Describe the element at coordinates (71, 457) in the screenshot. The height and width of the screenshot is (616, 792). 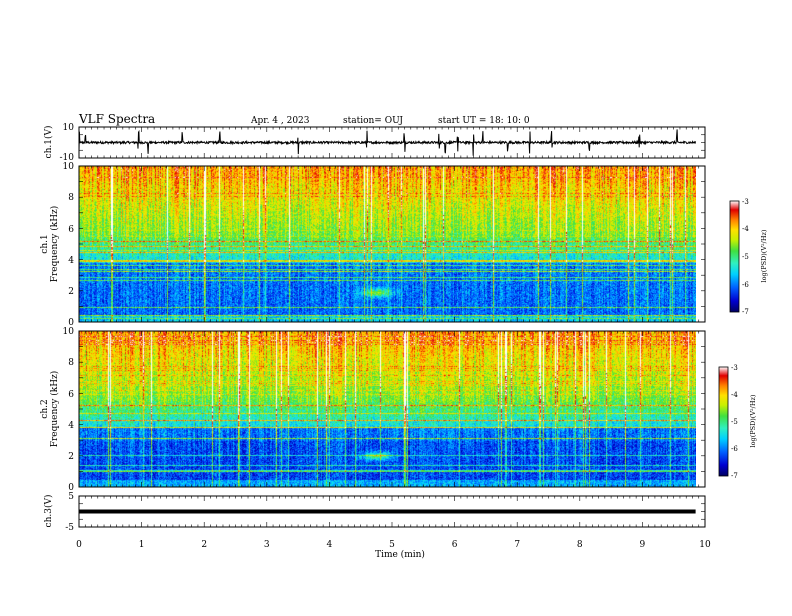
I see `ch2-ytick-2: 2` at that location.